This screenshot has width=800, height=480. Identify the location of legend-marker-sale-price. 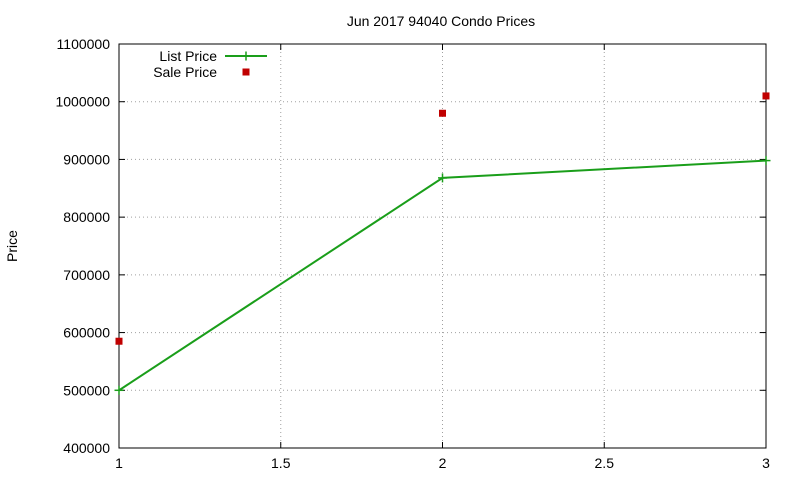
(246, 72).